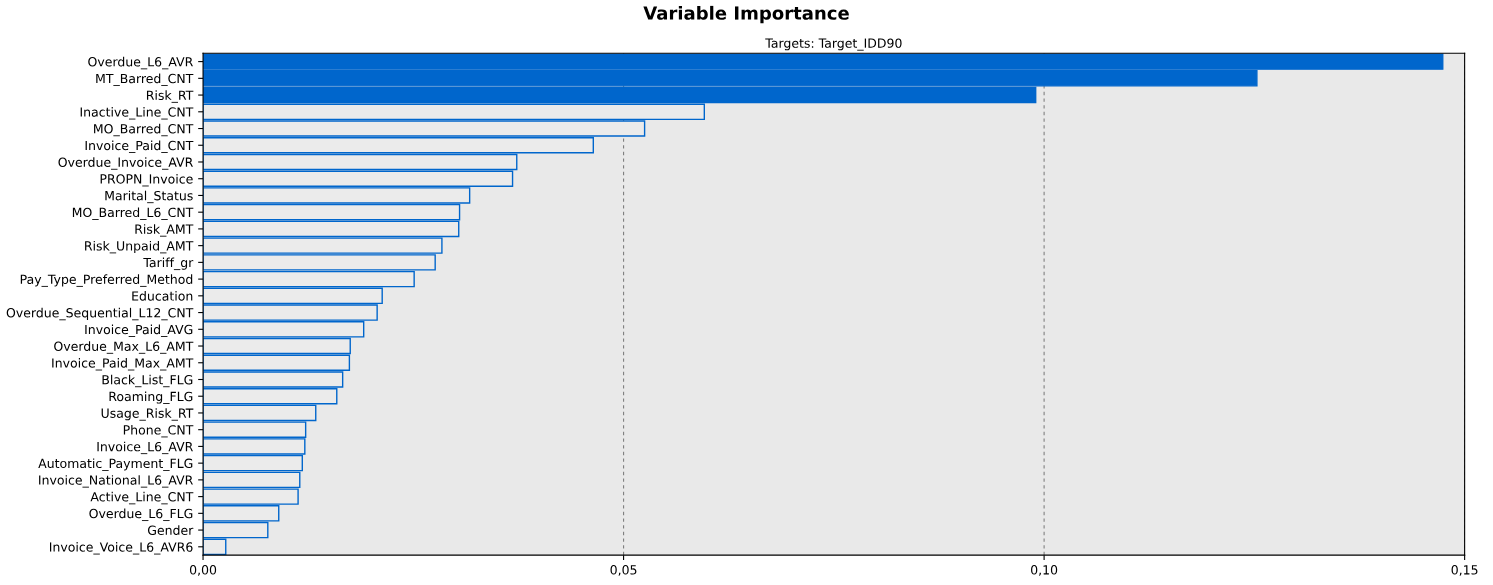  I want to click on x-tick-label: 0,15, so click(1464, 570).